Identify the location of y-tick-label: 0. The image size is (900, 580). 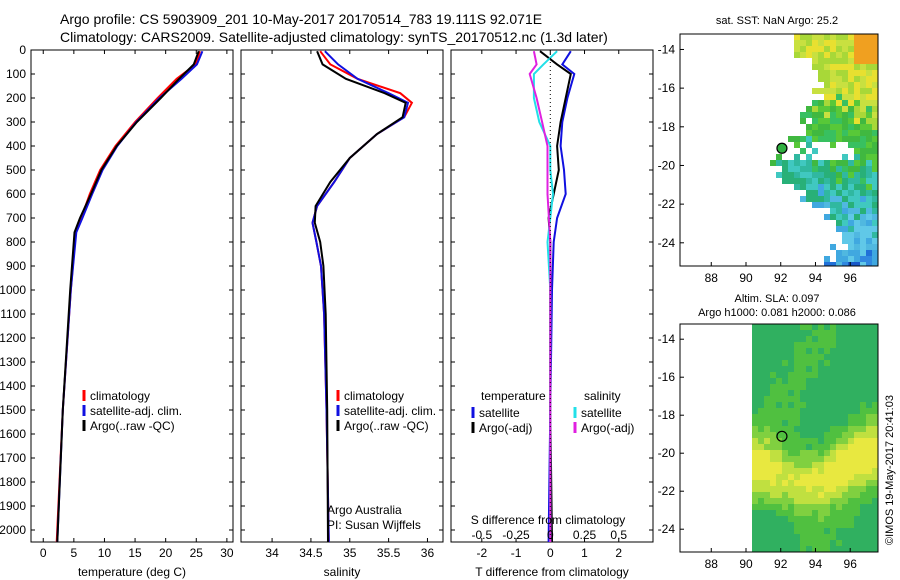
(22, 50).